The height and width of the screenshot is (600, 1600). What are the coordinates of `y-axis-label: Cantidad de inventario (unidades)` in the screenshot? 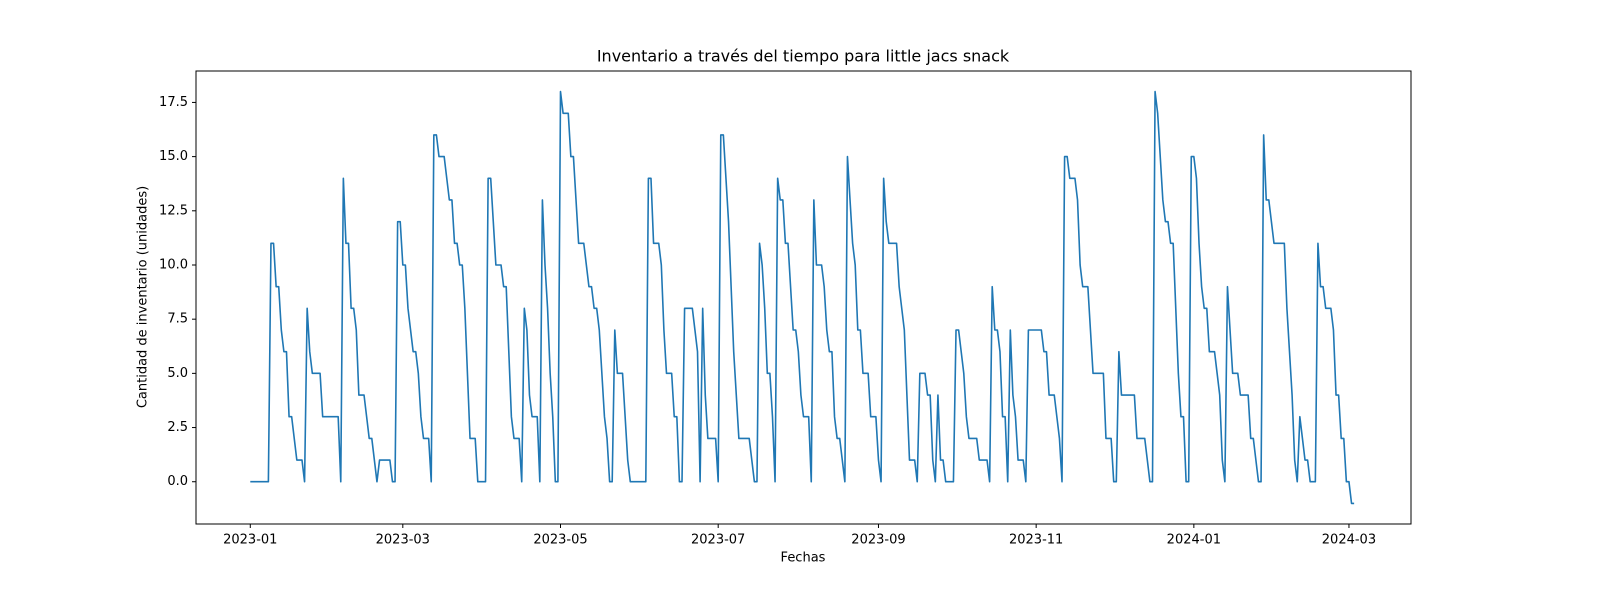 It's located at (143, 297).